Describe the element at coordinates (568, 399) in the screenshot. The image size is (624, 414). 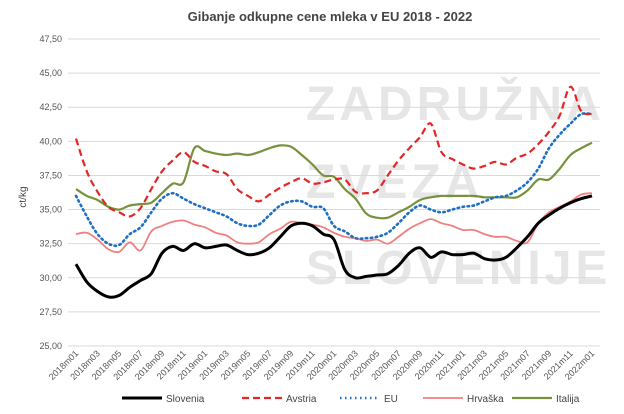
I see `legend-label: Italija` at that location.